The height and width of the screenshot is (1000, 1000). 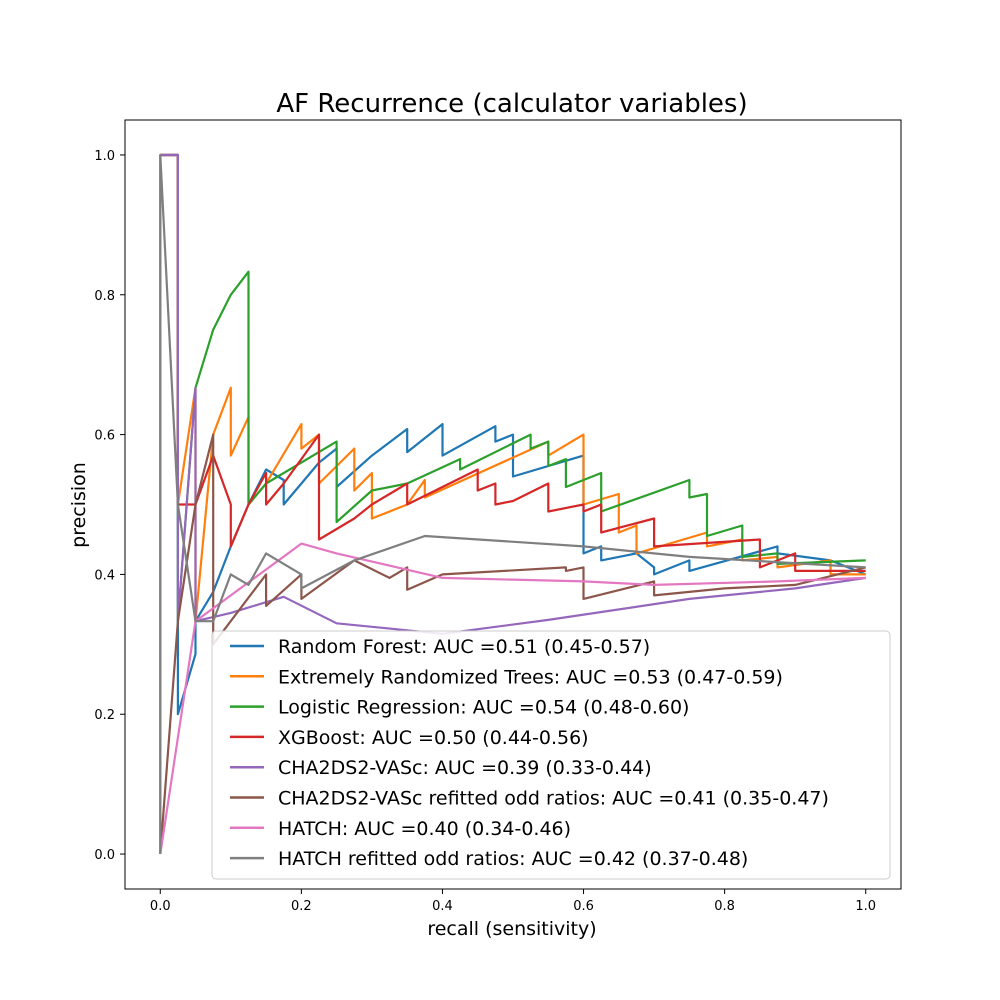 What do you see at coordinates (865, 906) in the screenshot?
I see `x-tick-label: 1.0` at bounding box center [865, 906].